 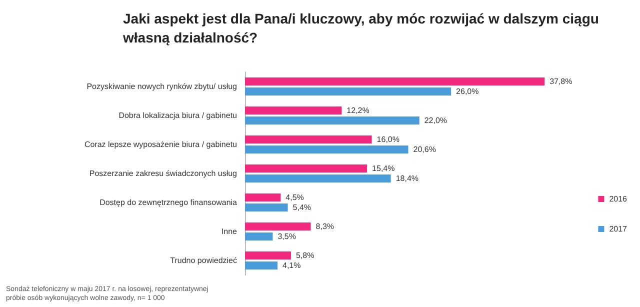 What do you see at coordinates (360, 28) in the screenshot?
I see `chart-title: Jaki aspekt jest dla Pana/i kluczowy, aby móc rozwijać w dalszym ciągu własną działalność?` at bounding box center [360, 28].